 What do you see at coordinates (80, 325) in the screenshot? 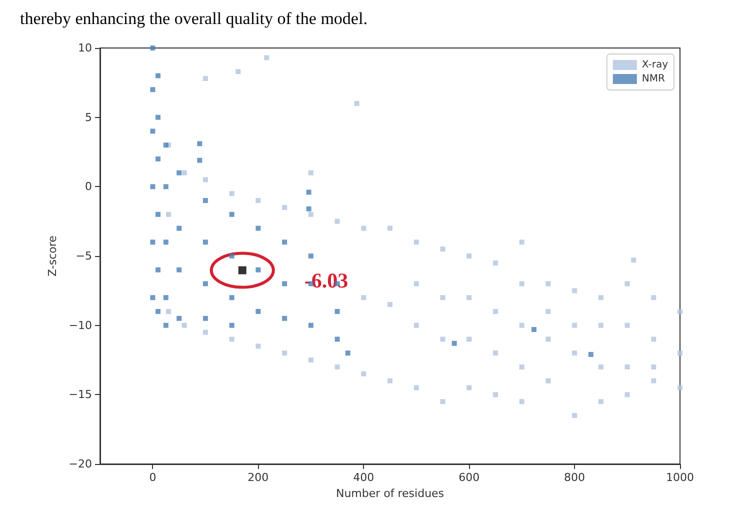
I see `y-tick-label: −10` at bounding box center [80, 325].